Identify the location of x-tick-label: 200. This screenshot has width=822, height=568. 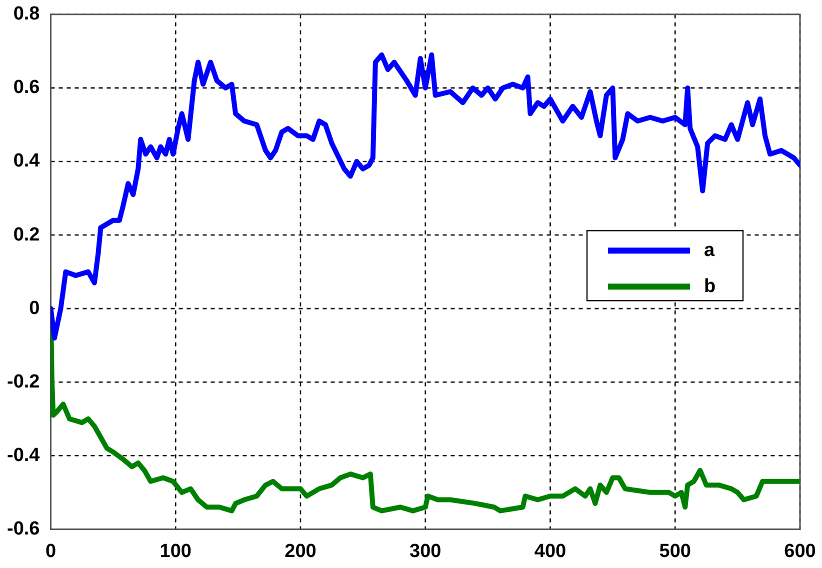
(300, 551).